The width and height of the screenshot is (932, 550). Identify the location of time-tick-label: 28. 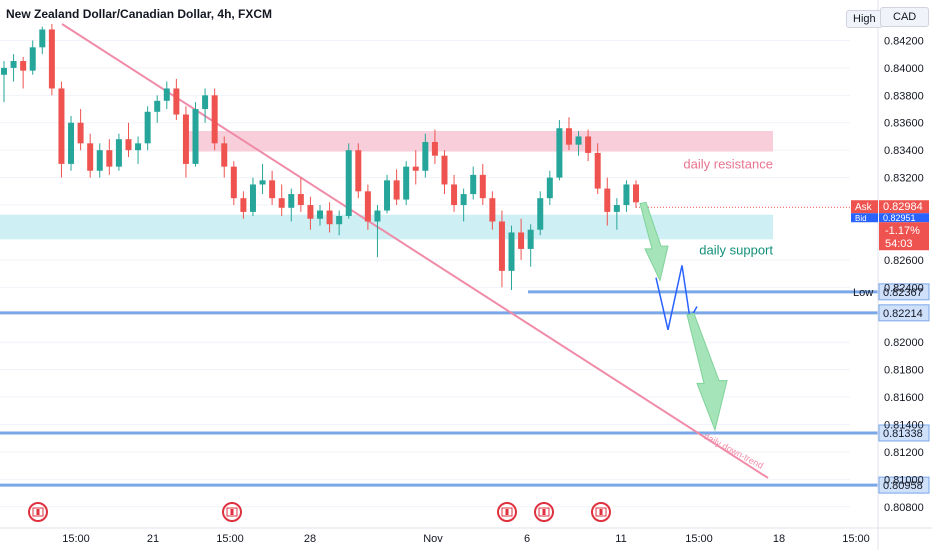
(310, 539).